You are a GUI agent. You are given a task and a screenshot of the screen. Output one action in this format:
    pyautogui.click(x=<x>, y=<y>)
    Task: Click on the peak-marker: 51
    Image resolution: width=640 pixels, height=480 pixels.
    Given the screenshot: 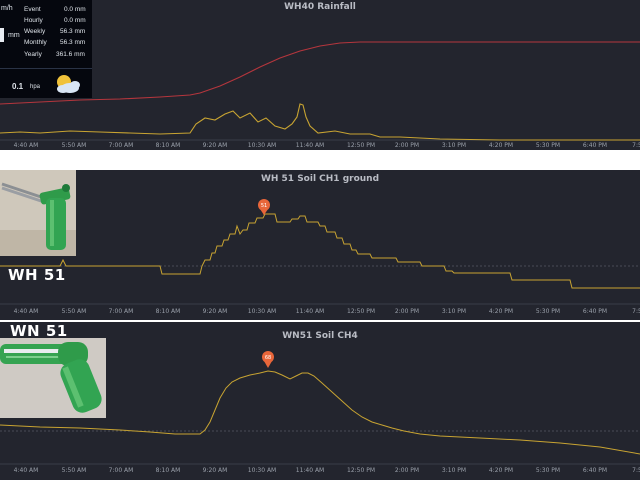 What is the action you would take?
    pyautogui.click(x=264, y=207)
    